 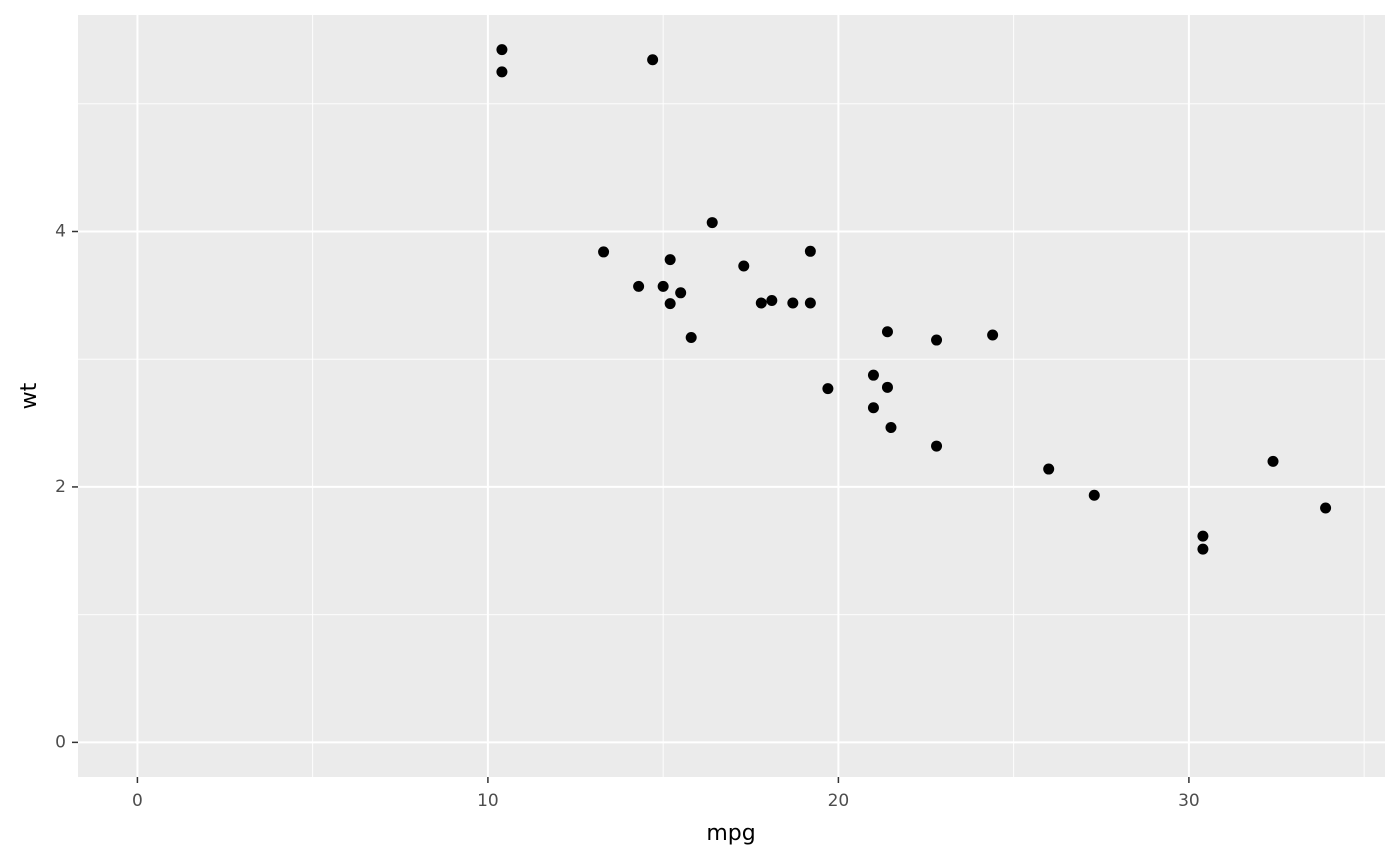 I want to click on x-tick-label: 10, so click(x=488, y=801).